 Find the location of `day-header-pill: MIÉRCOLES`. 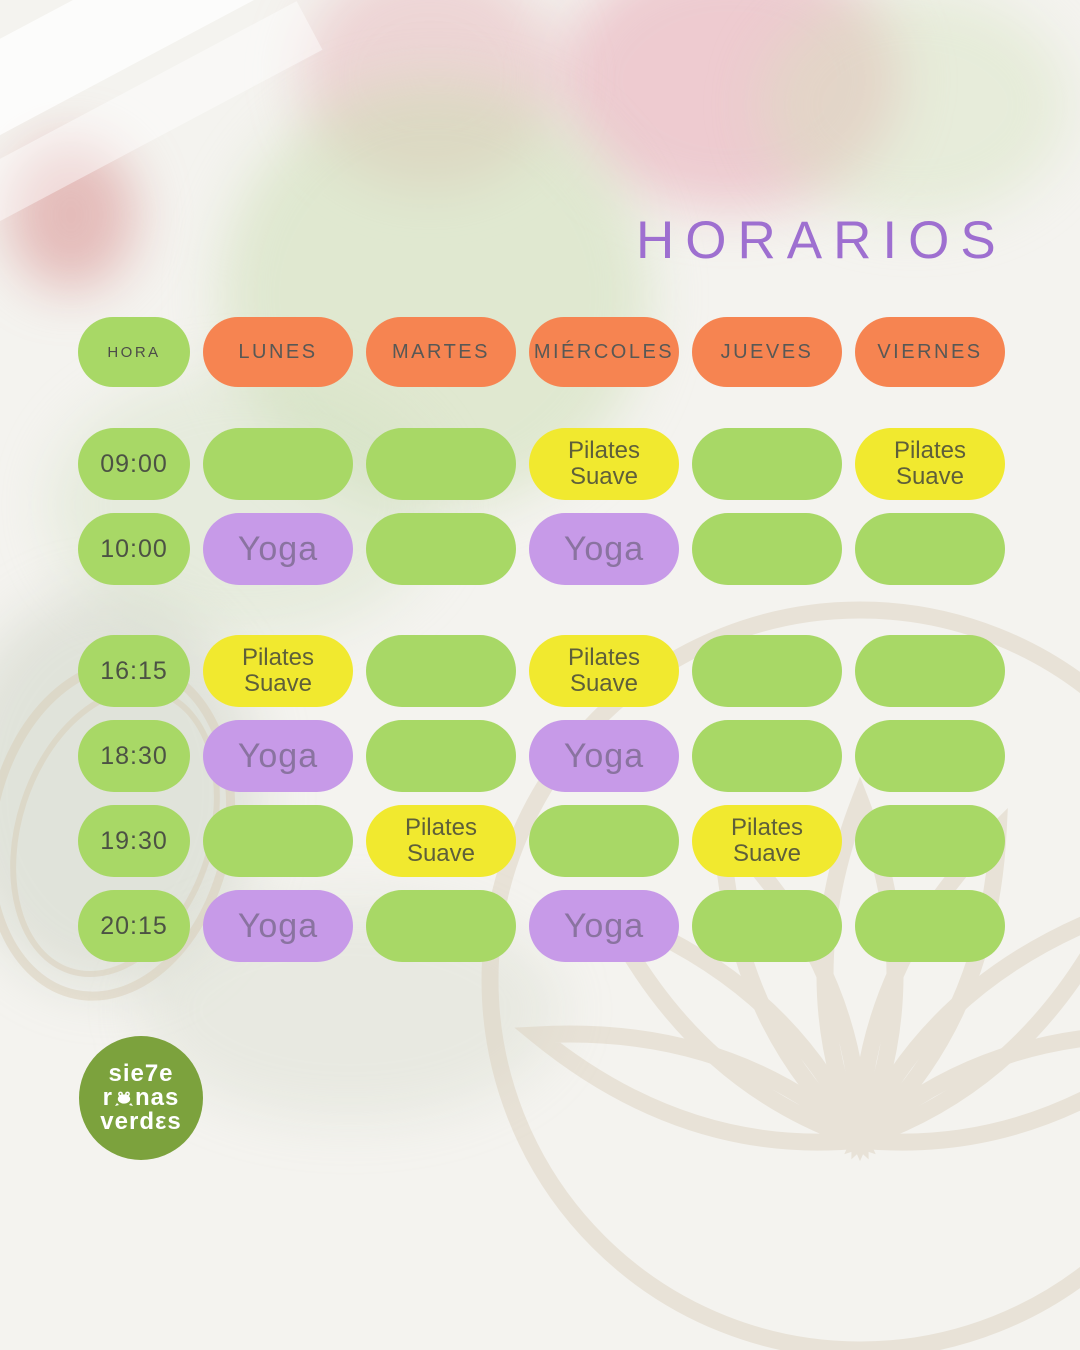

day-header-pill: MIÉRCOLES is located at coordinates (604, 352).